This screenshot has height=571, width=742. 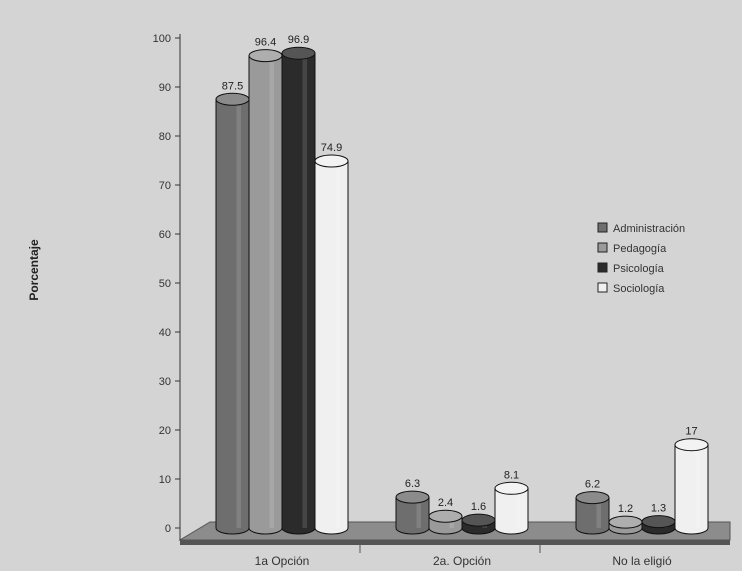 What do you see at coordinates (455, 542) in the screenshot?
I see `floor-edge` at bounding box center [455, 542].